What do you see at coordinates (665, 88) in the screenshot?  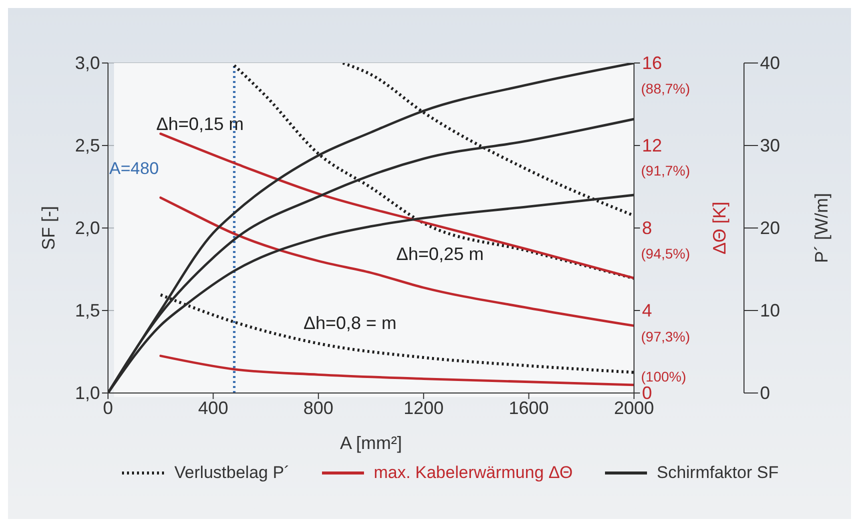 I see `text: (88,7%)` at bounding box center [665, 88].